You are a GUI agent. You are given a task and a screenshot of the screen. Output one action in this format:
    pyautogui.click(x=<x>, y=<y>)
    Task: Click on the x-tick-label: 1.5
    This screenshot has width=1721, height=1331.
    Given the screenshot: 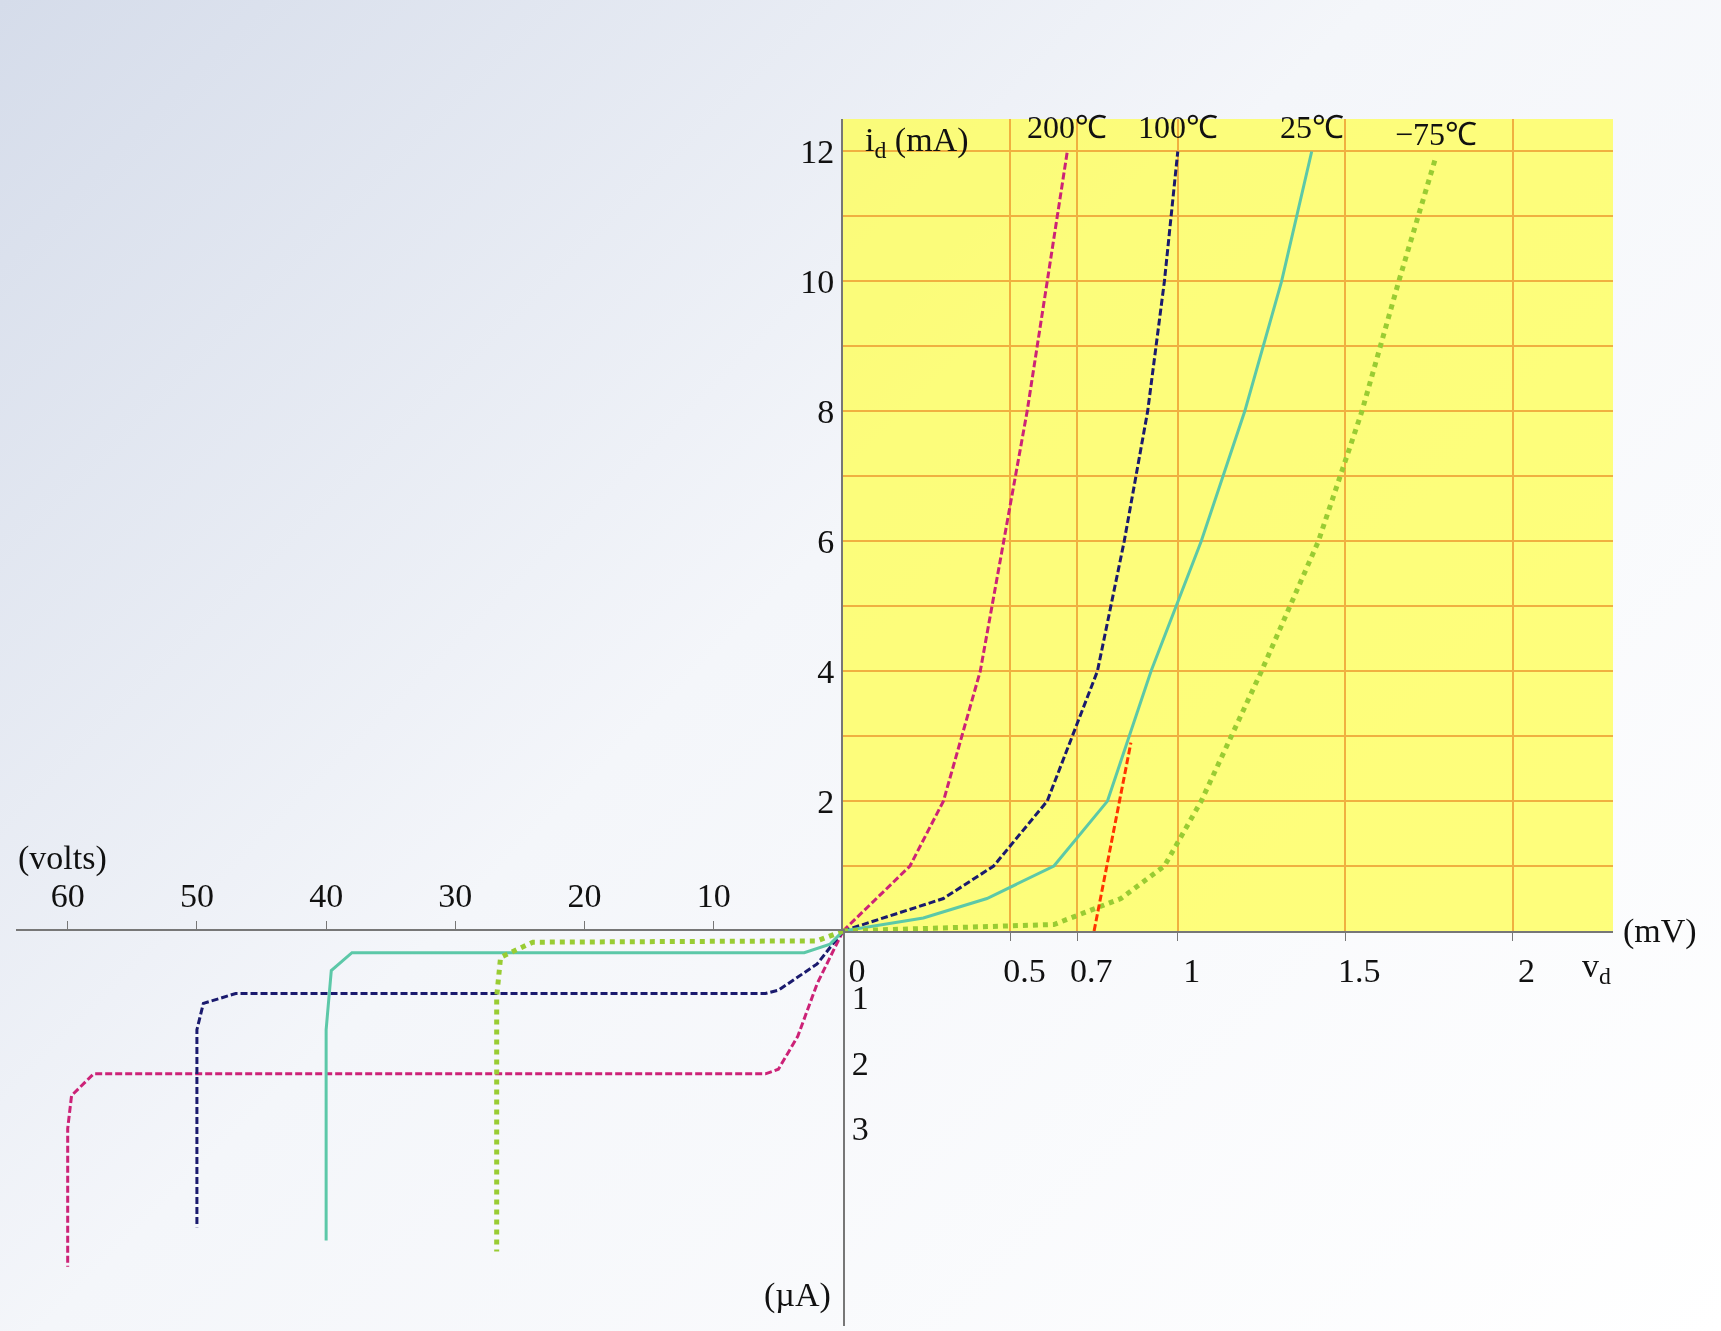 What is the action you would take?
    pyautogui.click(x=1359, y=970)
    